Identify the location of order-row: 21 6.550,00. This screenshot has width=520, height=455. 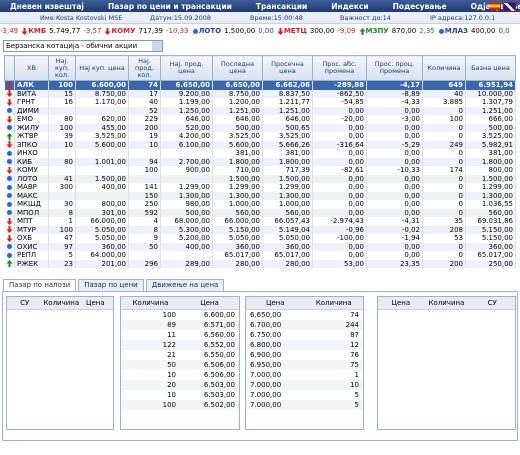
(180, 355).